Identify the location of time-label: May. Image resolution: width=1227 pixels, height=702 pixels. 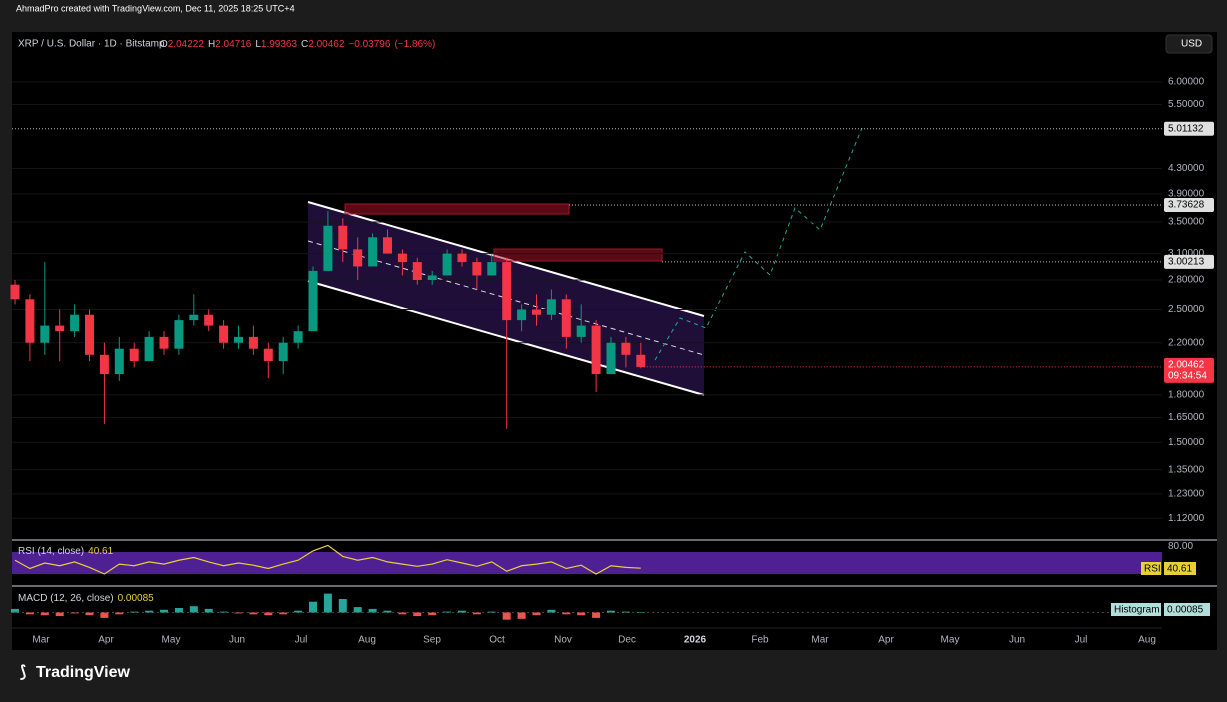
(171, 640).